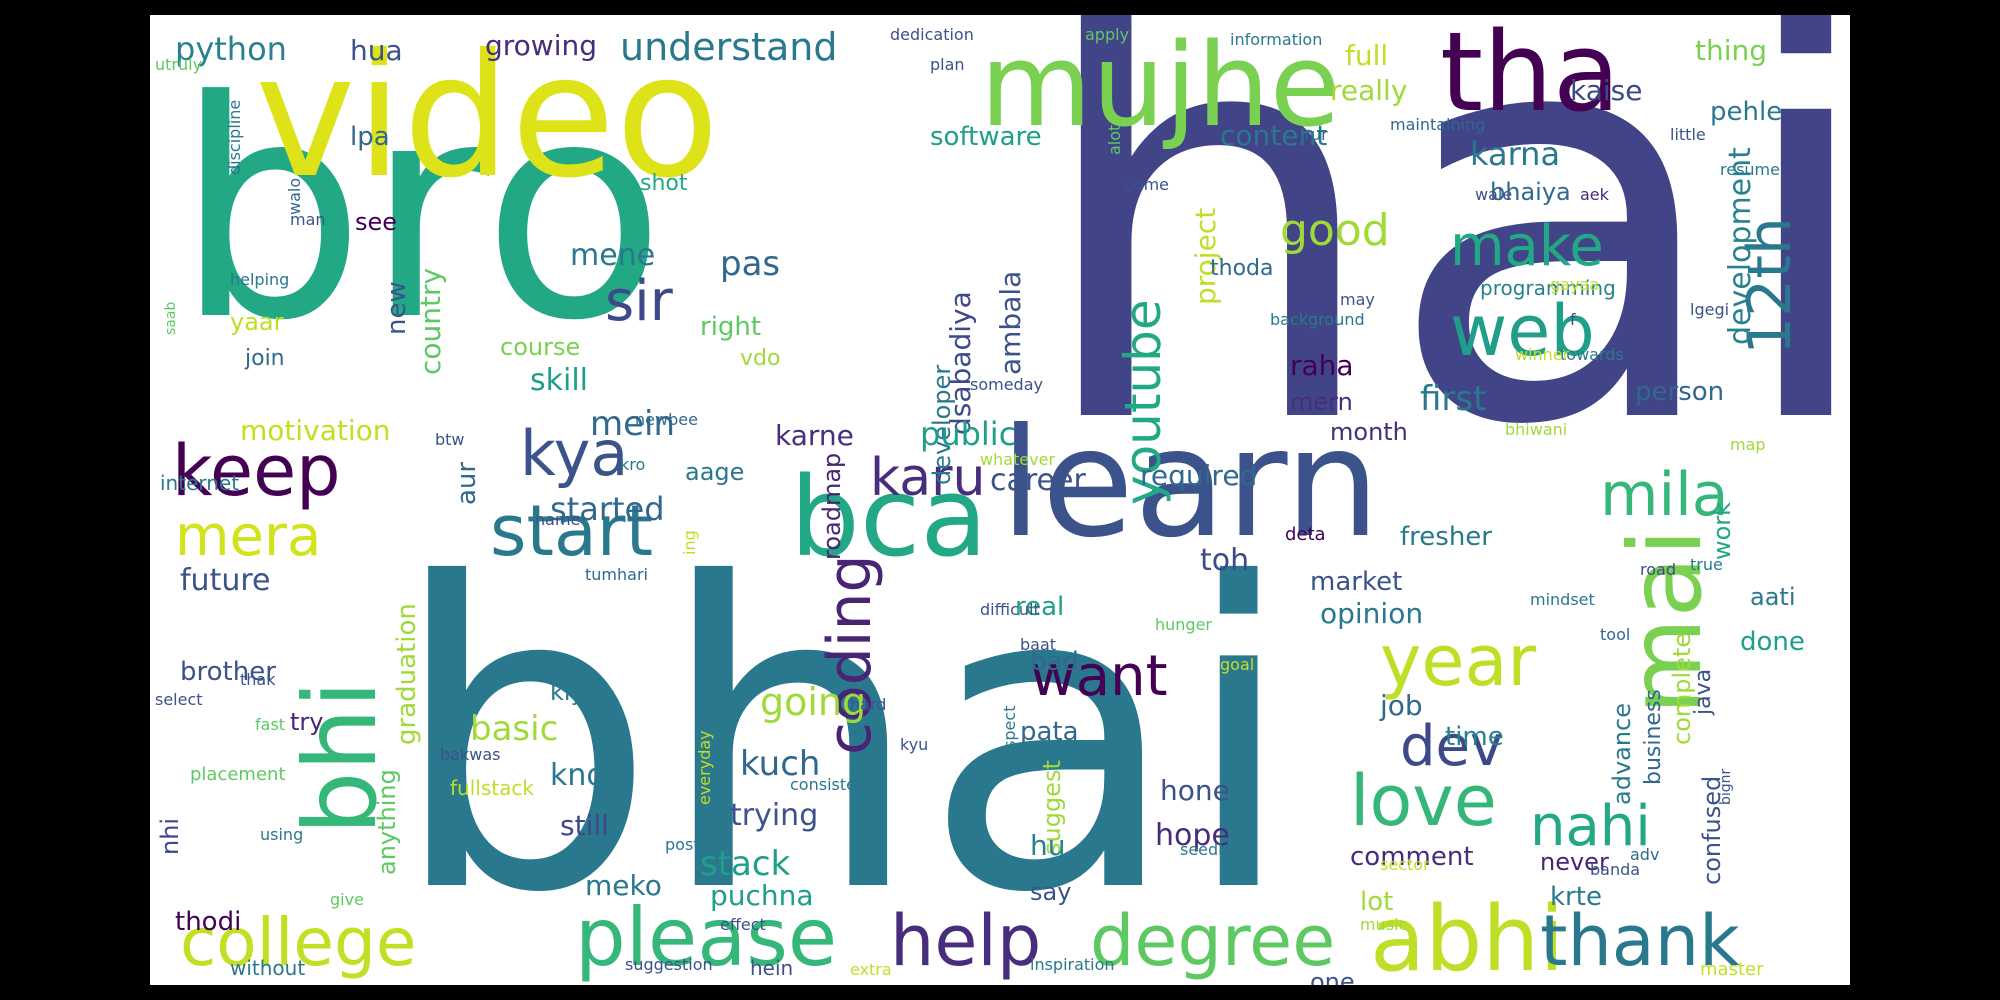 This screenshot has width=2000, height=1000. What do you see at coordinates (1453, 399) in the screenshot?
I see `word-first: first` at bounding box center [1453, 399].